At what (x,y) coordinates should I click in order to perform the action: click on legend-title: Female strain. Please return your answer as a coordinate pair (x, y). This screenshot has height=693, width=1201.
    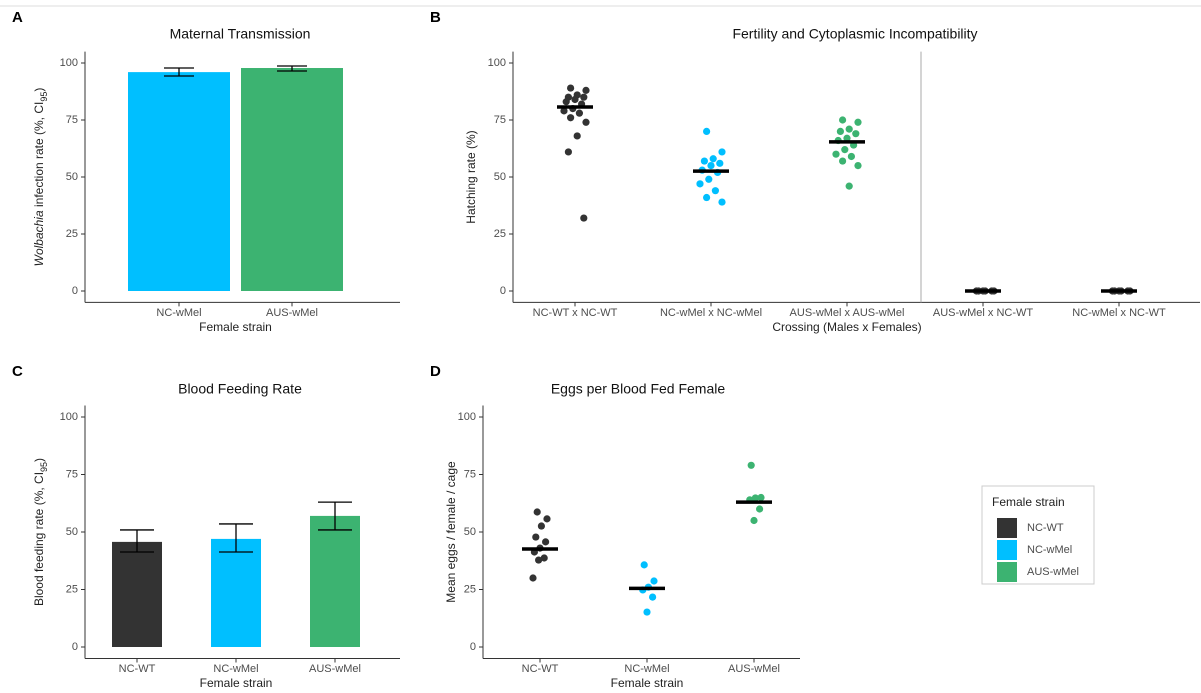
    Looking at the image, I should click on (1028, 502).